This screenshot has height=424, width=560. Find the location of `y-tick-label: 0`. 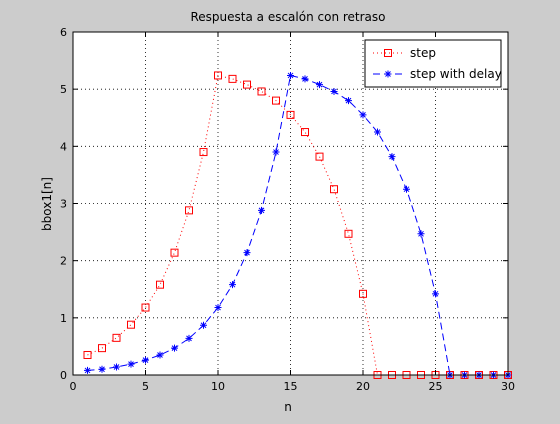

y-tick-label: 0 is located at coordinates (63, 375).